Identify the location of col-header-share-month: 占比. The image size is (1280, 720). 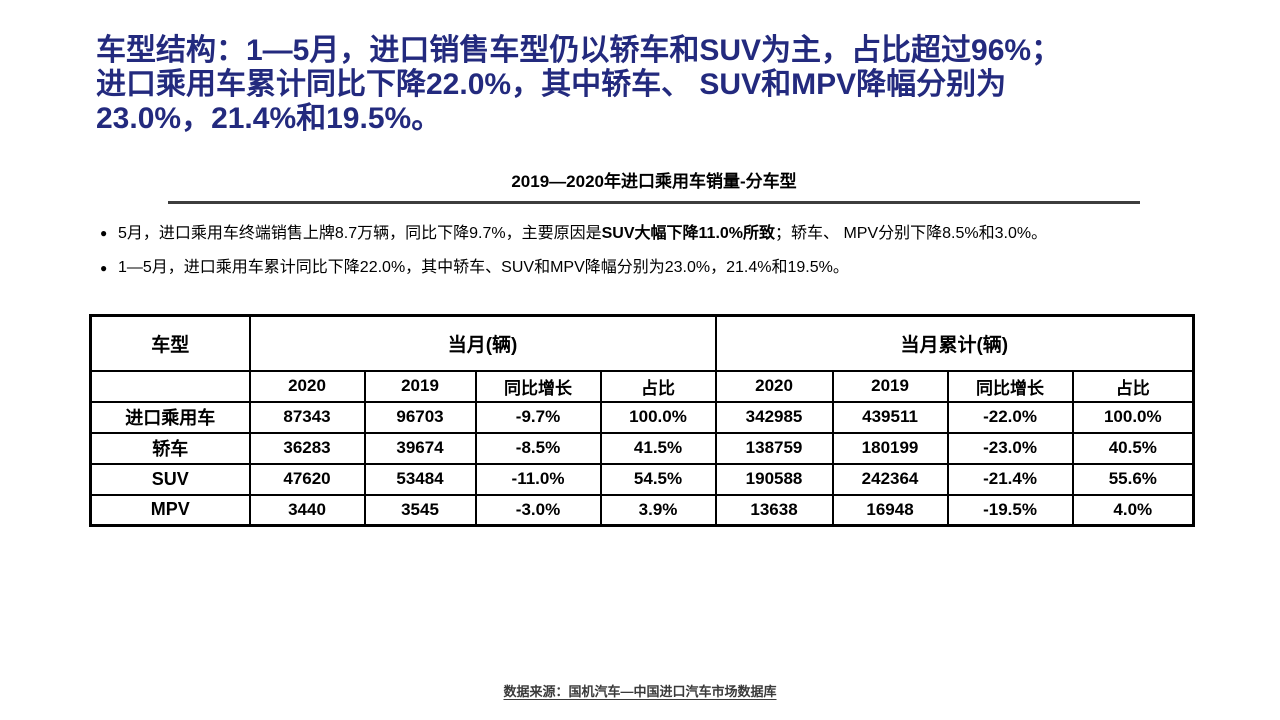
(658, 386).